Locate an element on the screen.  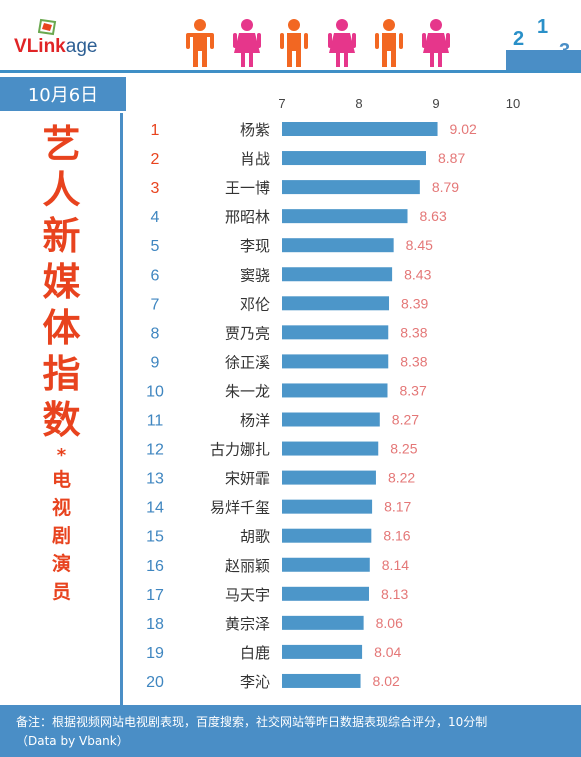
rank-number: 4 is located at coordinates (155, 217).